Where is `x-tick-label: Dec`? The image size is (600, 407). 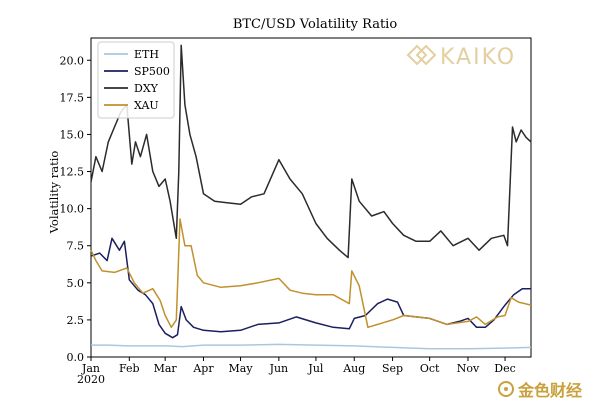
x-tick-label: Dec is located at coordinates (505, 368).